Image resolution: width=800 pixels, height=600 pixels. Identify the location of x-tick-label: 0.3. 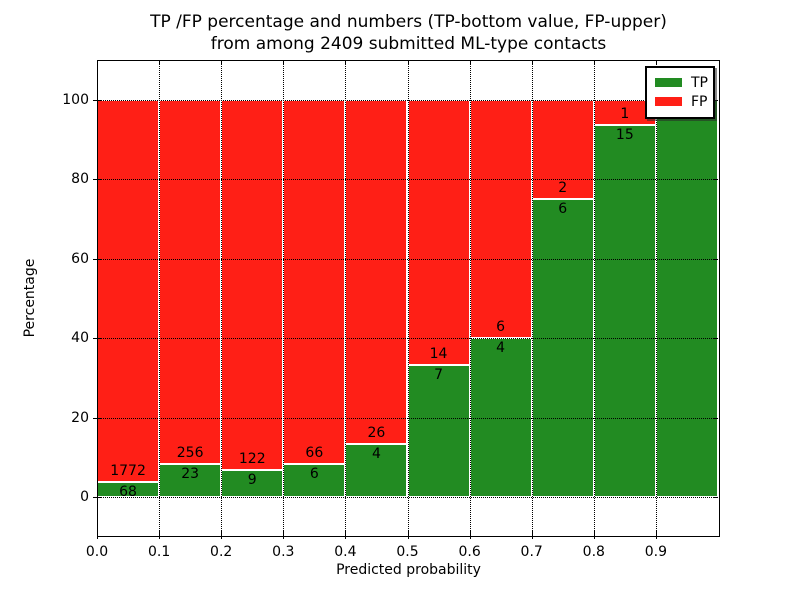
(283, 552).